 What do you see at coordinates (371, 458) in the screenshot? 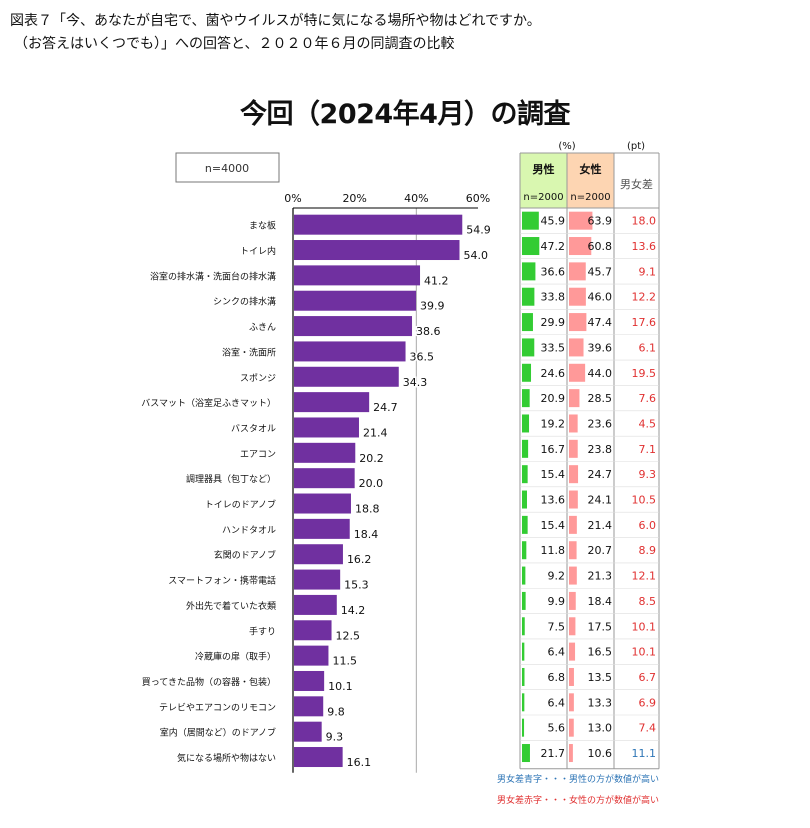
I see `bar-value-label: 20.2` at bounding box center [371, 458].